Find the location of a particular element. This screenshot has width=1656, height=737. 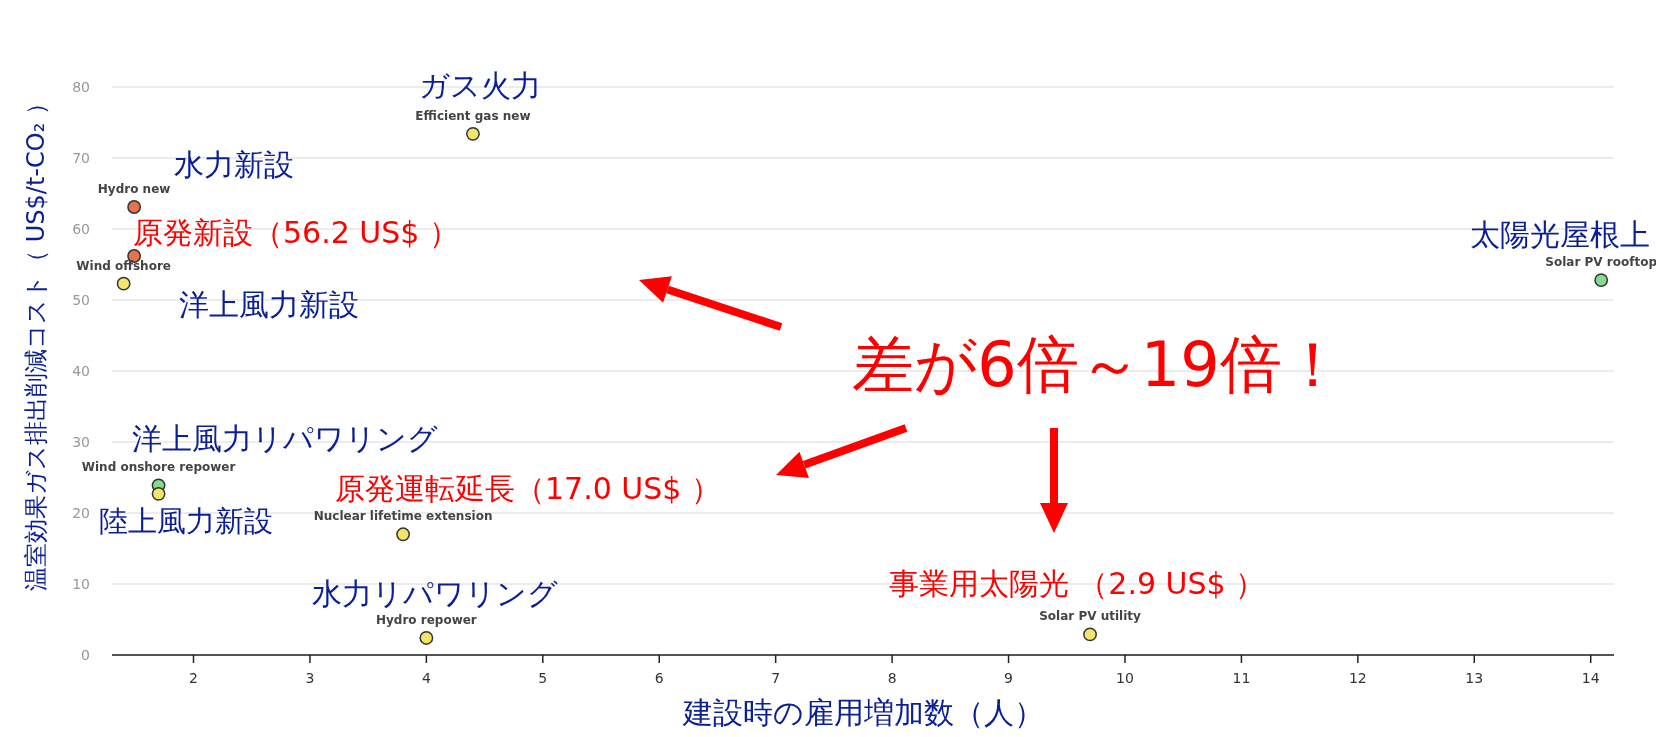

x-tick-label: 7 is located at coordinates (776, 678).